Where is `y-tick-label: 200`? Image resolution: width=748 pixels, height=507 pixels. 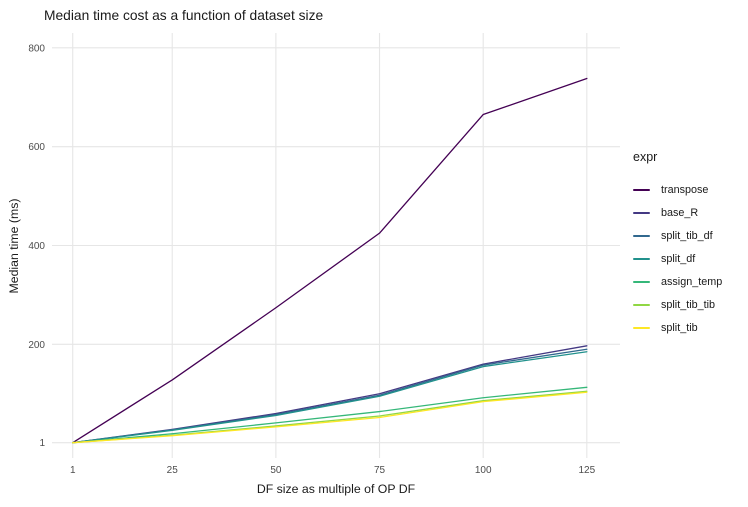 y-tick-label: 200 is located at coordinates (36, 345).